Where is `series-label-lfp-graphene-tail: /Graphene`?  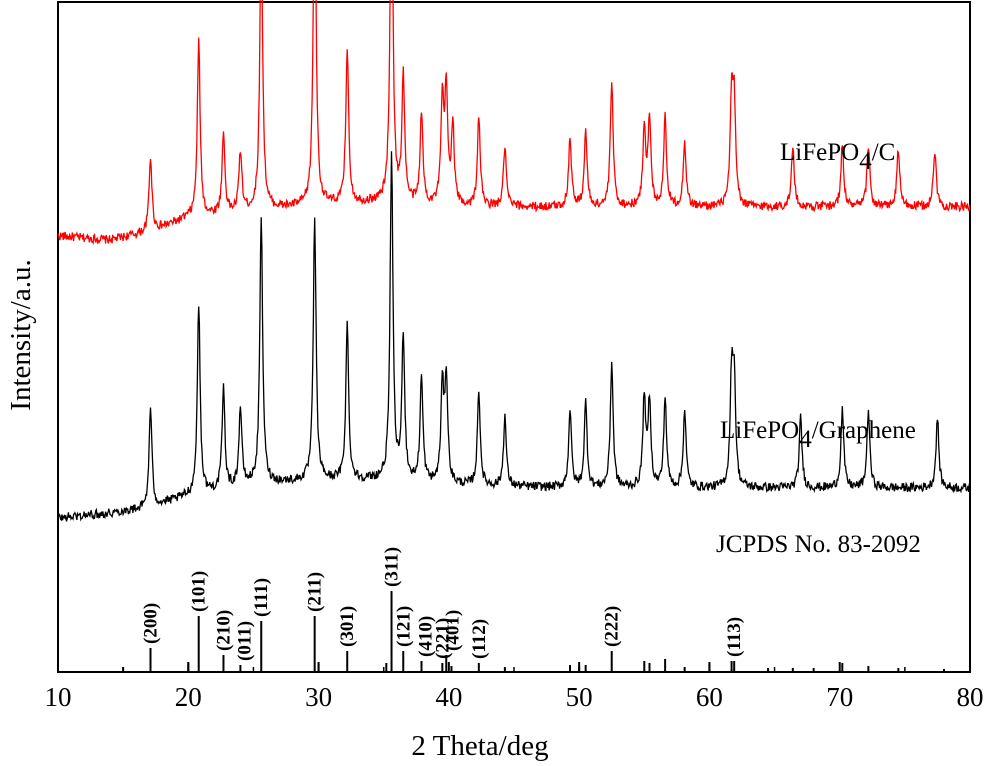 series-label-lfp-graphene-tail: /Graphene is located at coordinates (864, 430).